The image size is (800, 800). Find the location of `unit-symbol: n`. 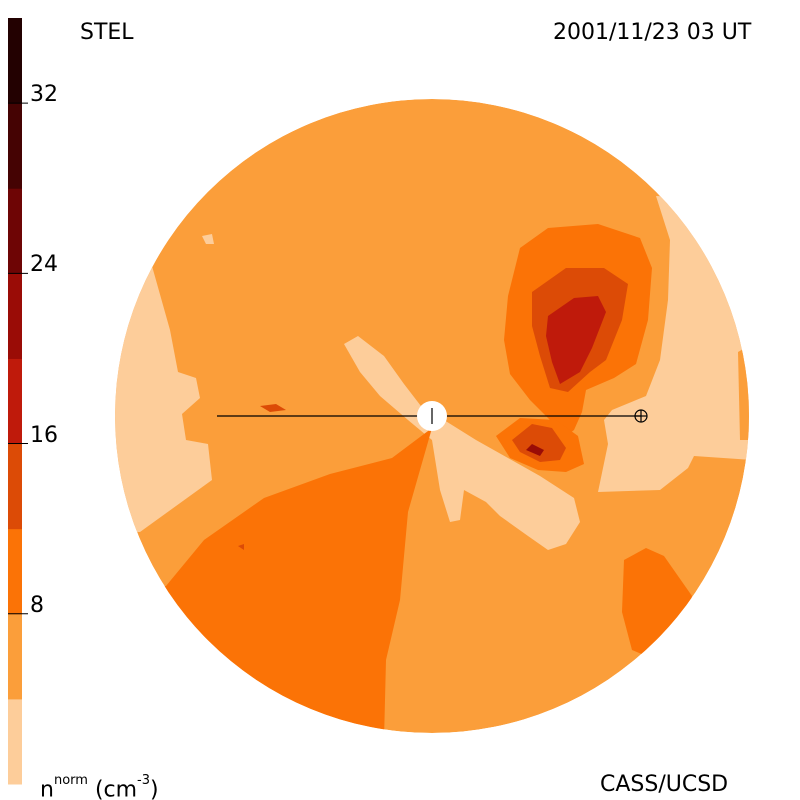

unit-symbol: n is located at coordinates (47, 788).